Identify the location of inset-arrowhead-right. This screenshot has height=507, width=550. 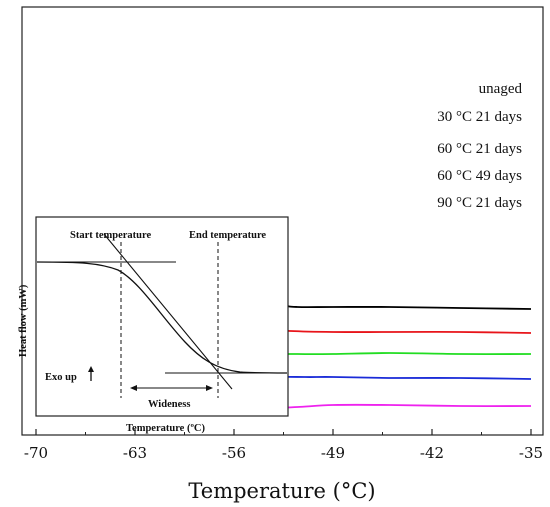
(209, 388).